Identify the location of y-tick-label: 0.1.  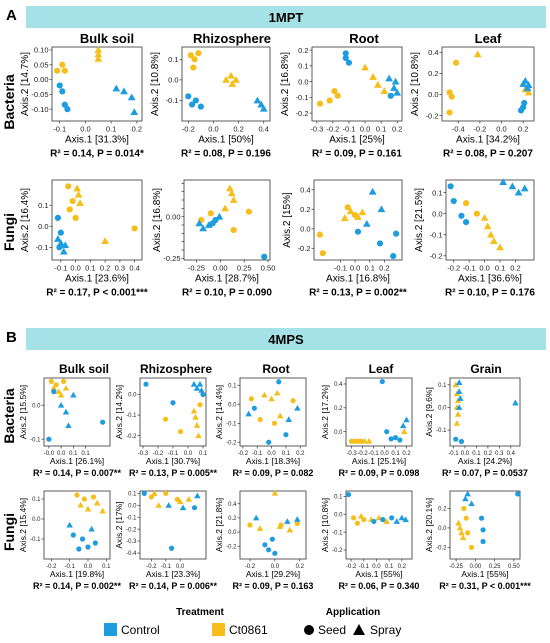
(232, 387).